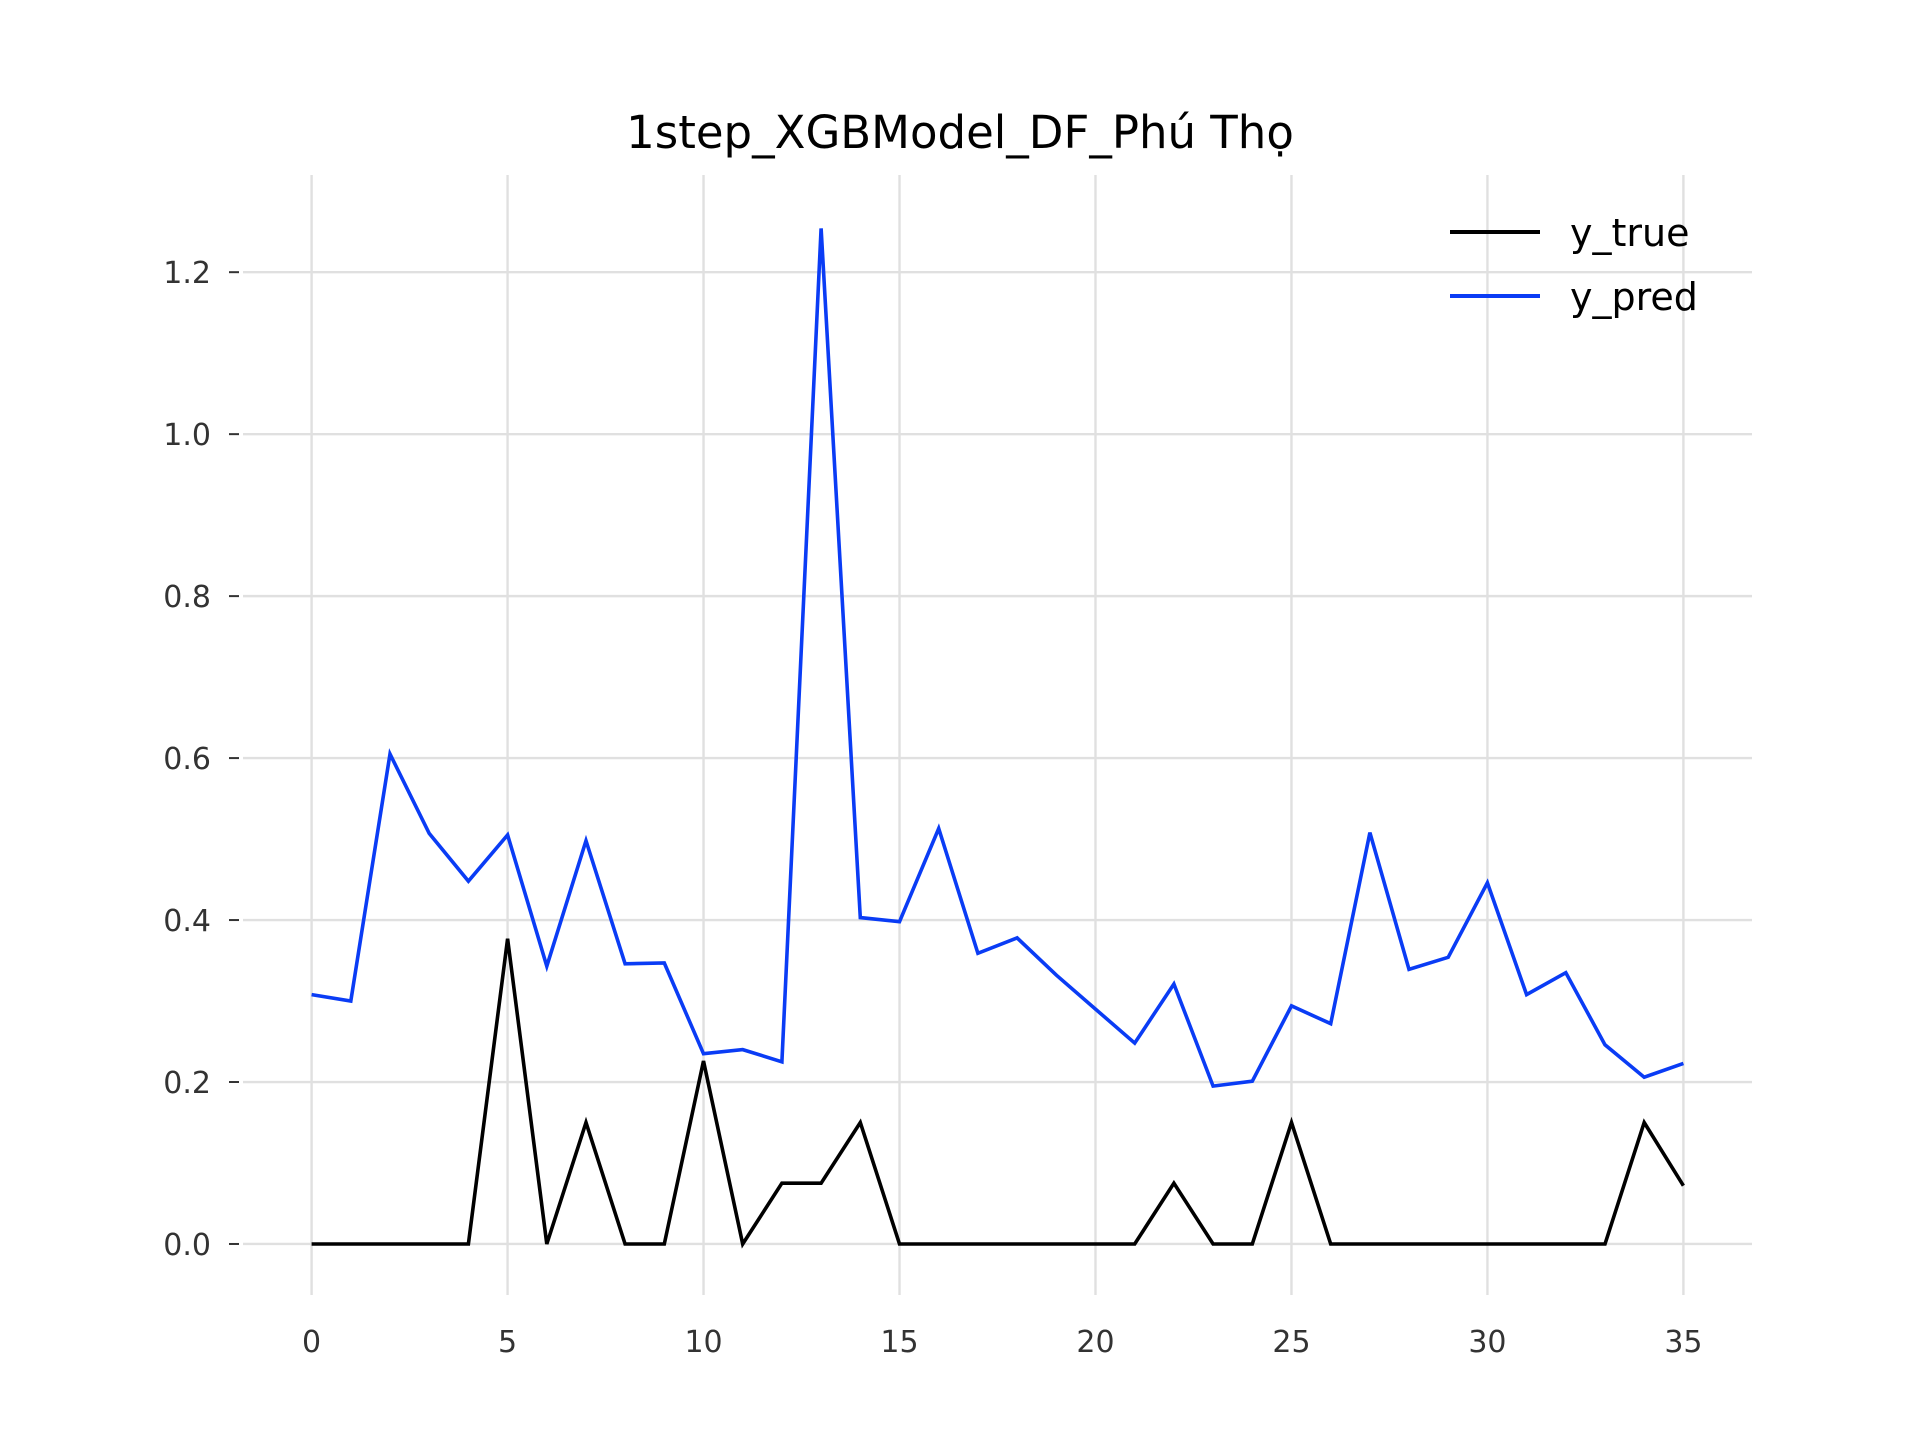 Image resolution: width=1920 pixels, height=1440 pixels. I want to click on chart-title: 1step_XGBModel_DF_Phú Thọ, so click(960, 132).